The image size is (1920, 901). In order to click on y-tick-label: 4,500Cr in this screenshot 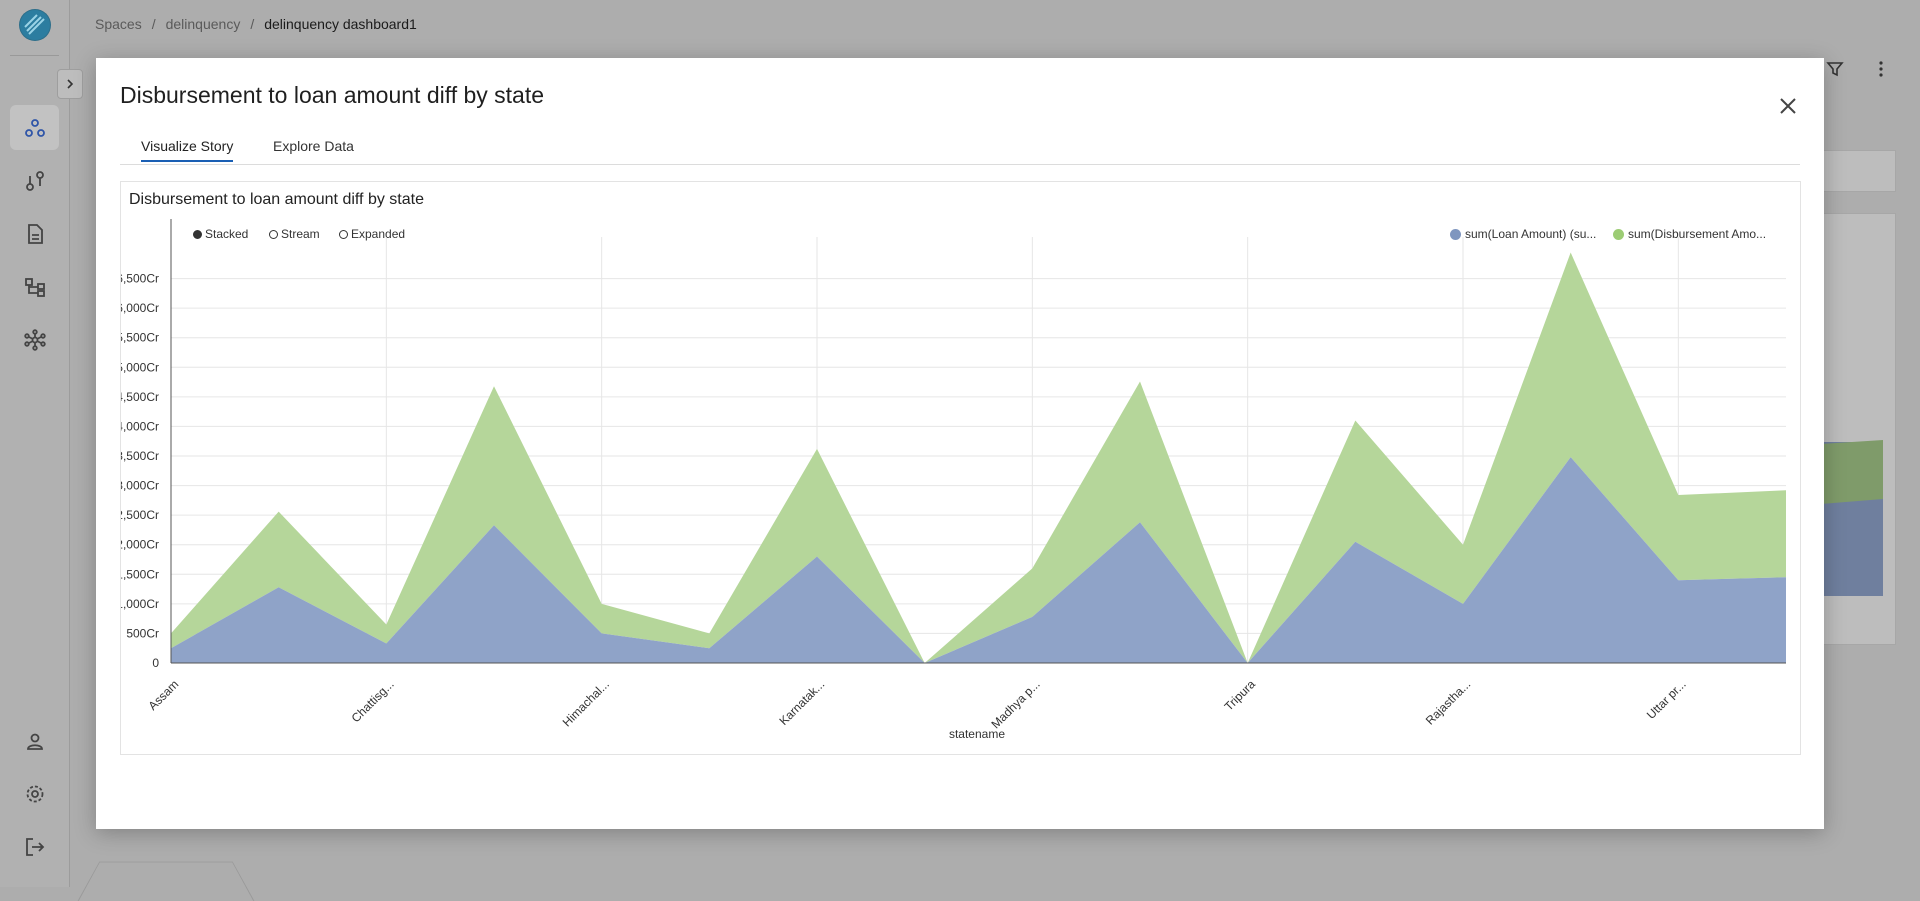, I will do `click(140, 397)`.